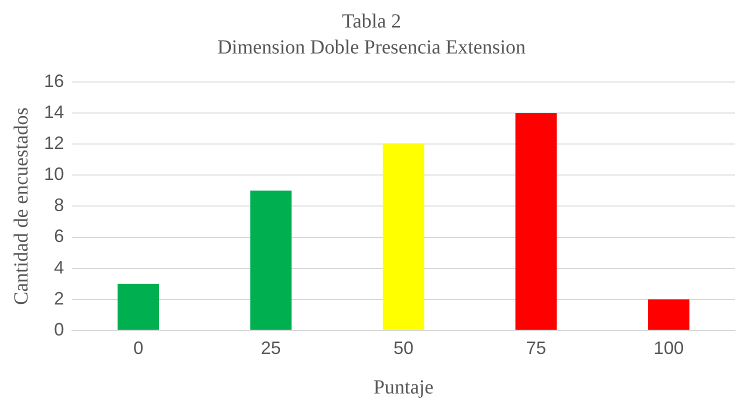 The width and height of the screenshot is (741, 408). Describe the element at coordinates (59, 205) in the screenshot. I see `y-tick-label: 8` at that location.